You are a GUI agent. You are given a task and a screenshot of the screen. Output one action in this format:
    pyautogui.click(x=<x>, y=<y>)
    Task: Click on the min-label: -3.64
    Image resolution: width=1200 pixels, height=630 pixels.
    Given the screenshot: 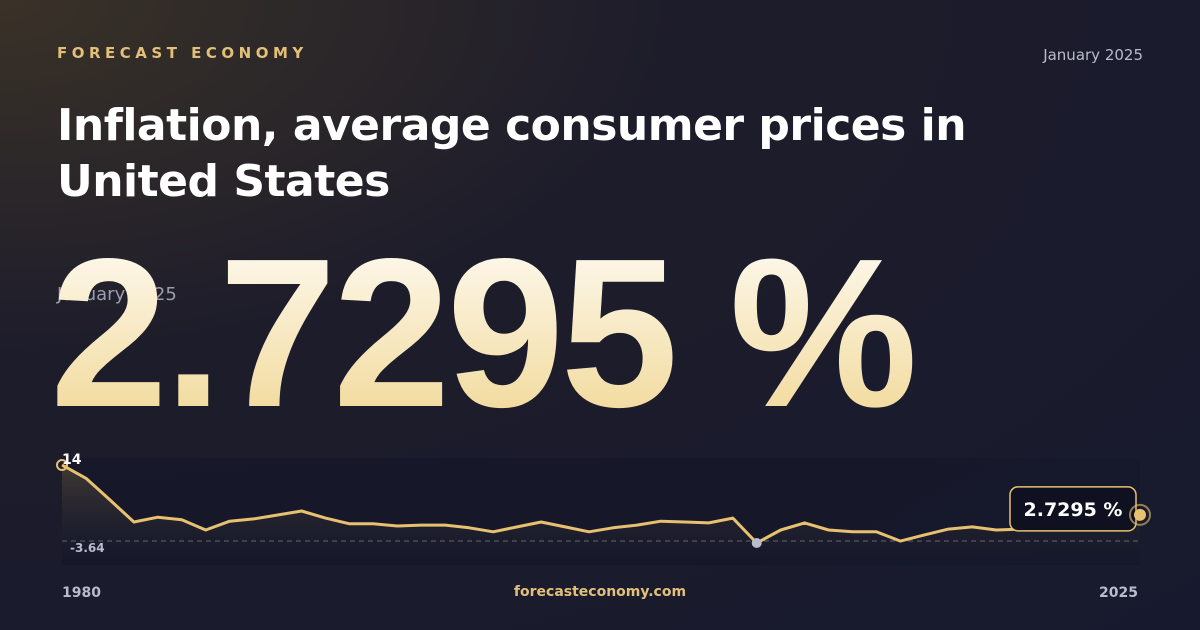 What is the action you would take?
    pyautogui.click(x=87, y=548)
    